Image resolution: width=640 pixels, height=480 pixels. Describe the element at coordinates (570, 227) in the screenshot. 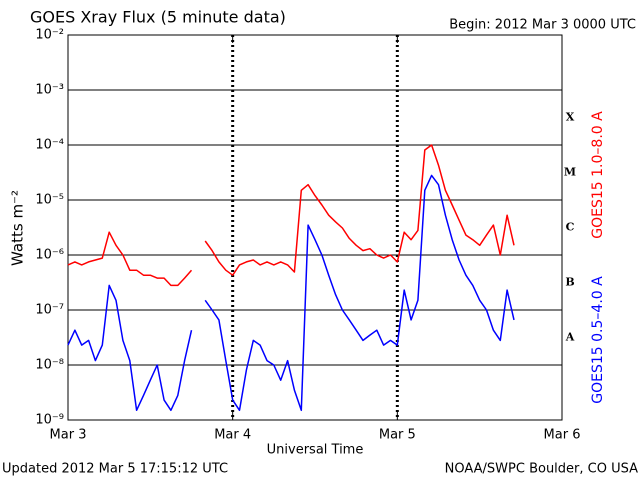

I see `flare-class-label: C` at that location.